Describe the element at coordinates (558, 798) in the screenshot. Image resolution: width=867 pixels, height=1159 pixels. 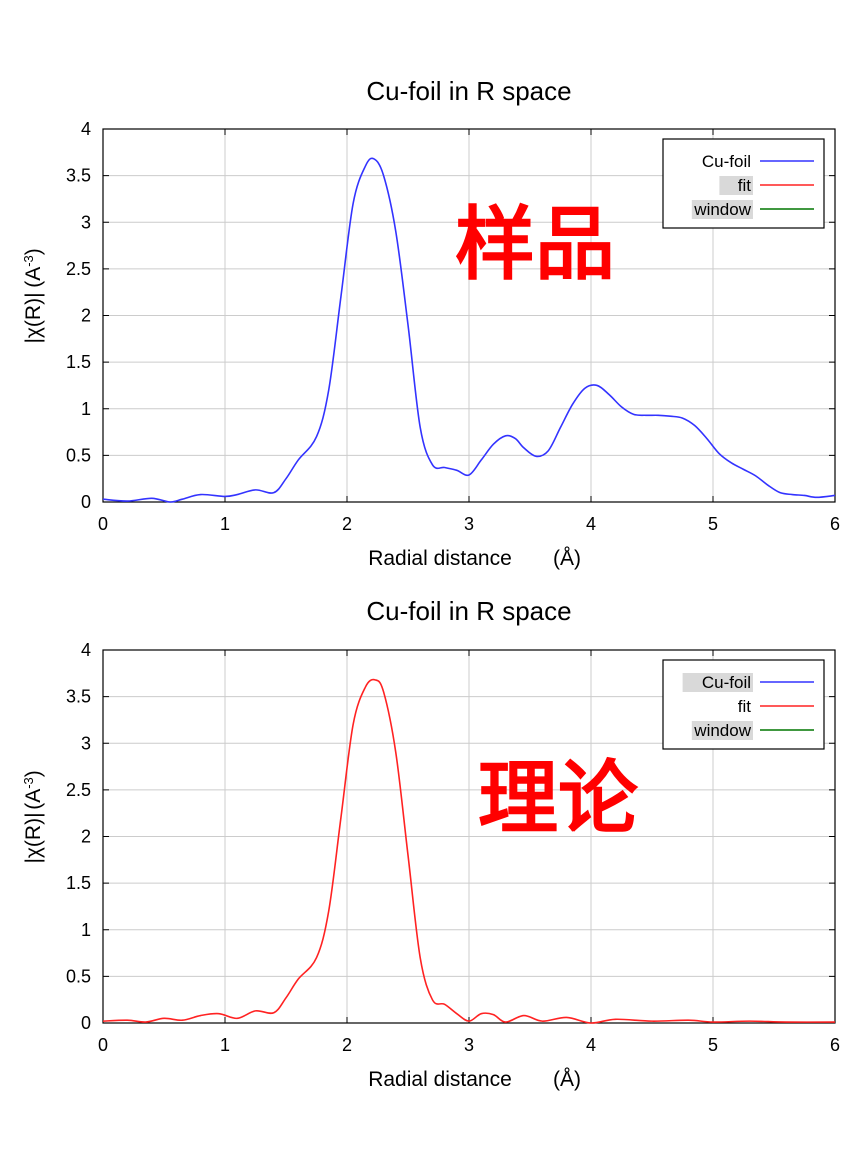
I see `overlay-label: 理论` at that location.